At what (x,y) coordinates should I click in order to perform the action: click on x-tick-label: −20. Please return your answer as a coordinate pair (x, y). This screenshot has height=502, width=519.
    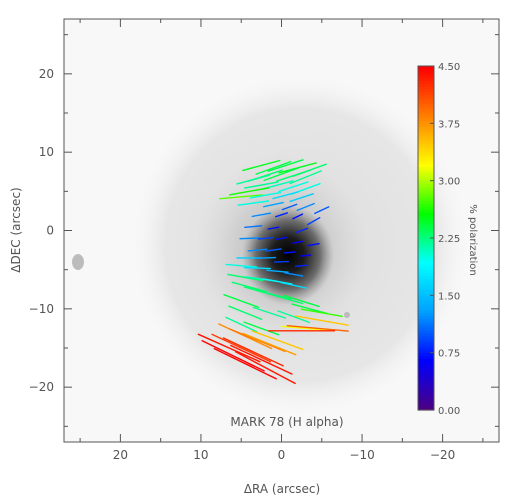
    Looking at the image, I should click on (442, 455).